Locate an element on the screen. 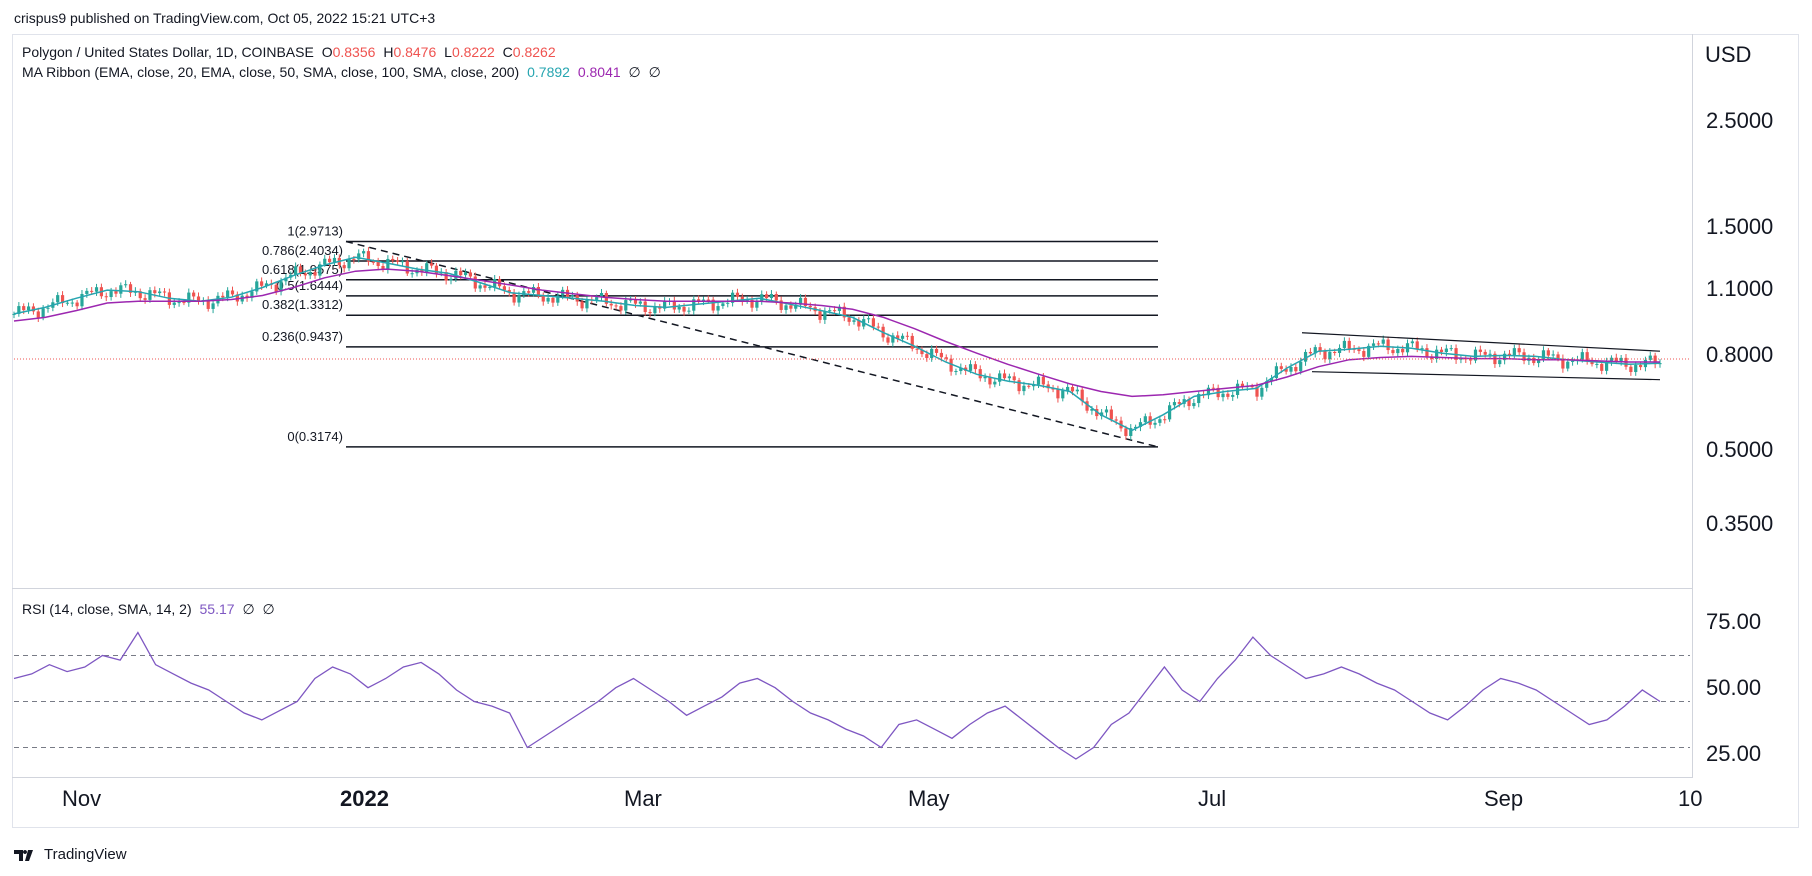  low-value: 0.8222 is located at coordinates (473, 52).